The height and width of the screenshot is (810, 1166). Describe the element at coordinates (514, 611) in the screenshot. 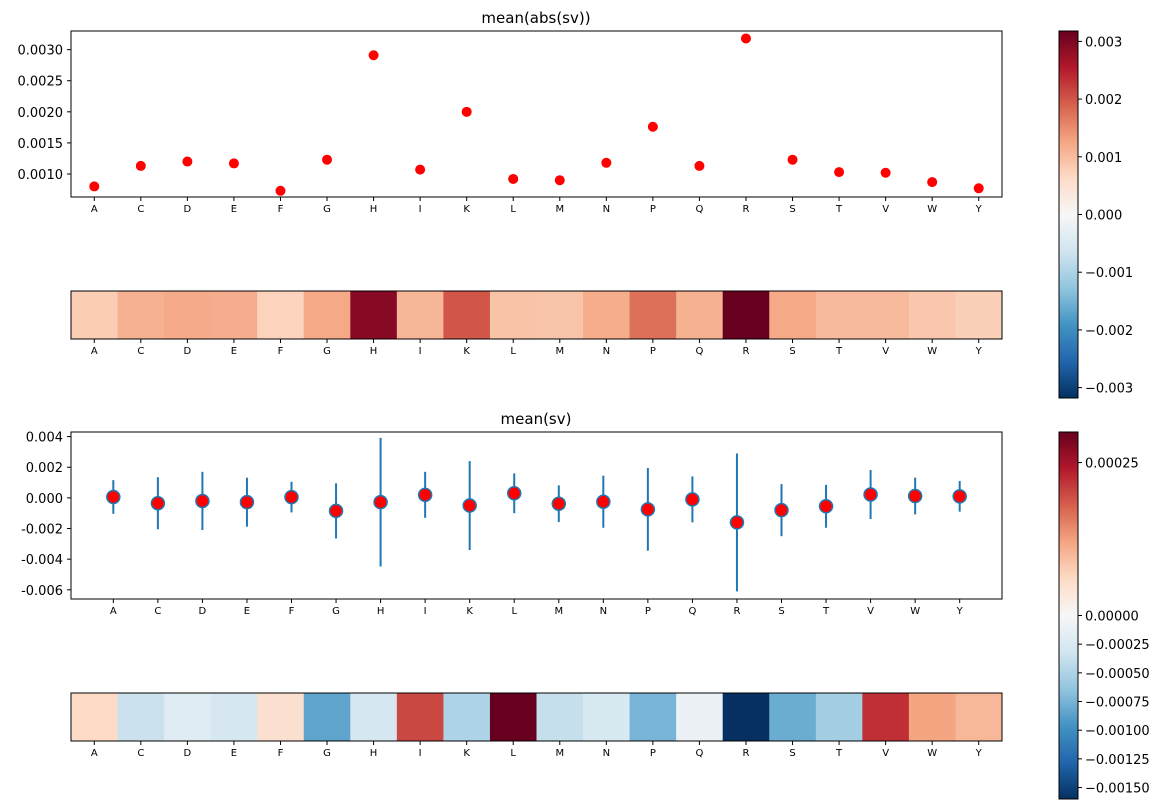

I see `mean-sv-x-ticklabel: L` at that location.